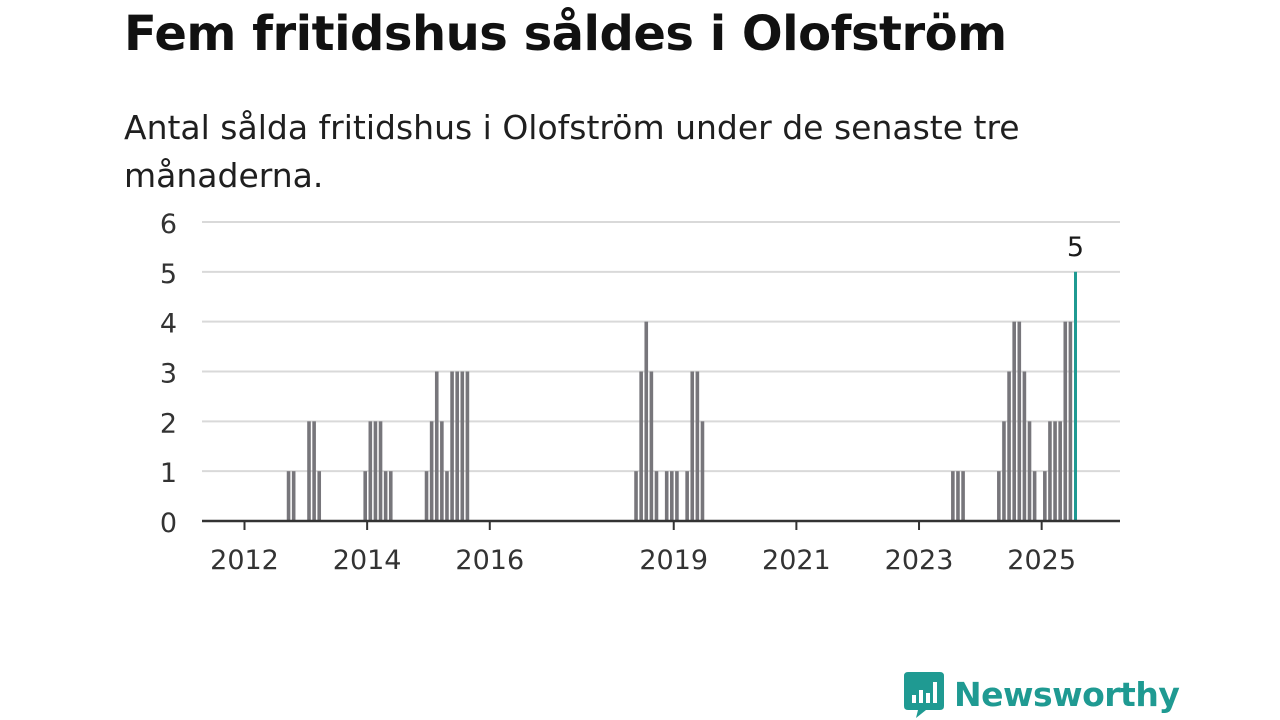 Image resolution: width=1280 pixels, height=720 pixels. I want to click on y-axis-ticks: 0 1 2 3 4 5 6, so click(168, 374).